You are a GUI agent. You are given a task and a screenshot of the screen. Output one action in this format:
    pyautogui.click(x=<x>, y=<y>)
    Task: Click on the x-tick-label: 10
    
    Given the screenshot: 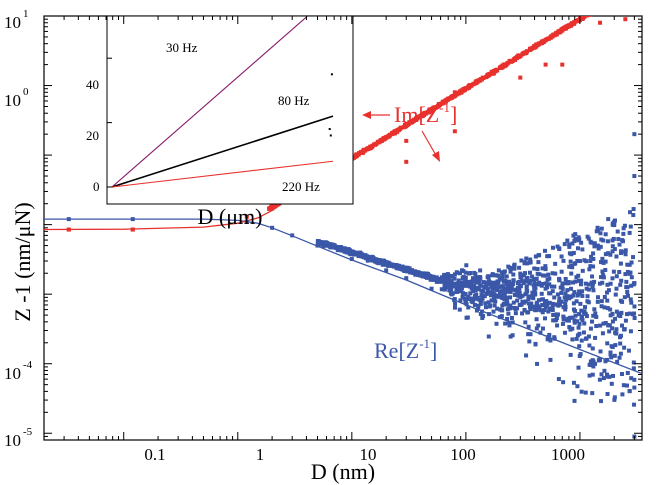 What is the action you would take?
    pyautogui.click(x=368, y=454)
    